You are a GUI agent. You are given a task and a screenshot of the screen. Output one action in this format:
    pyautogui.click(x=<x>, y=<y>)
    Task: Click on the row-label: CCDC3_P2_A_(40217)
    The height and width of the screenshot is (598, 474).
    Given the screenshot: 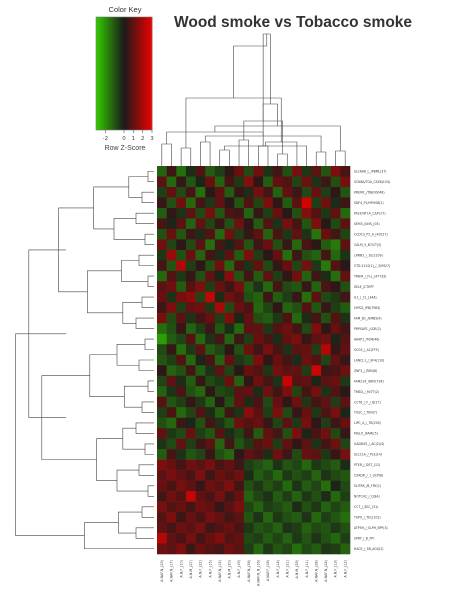 What is the action you would take?
    pyautogui.click(x=371, y=234)
    